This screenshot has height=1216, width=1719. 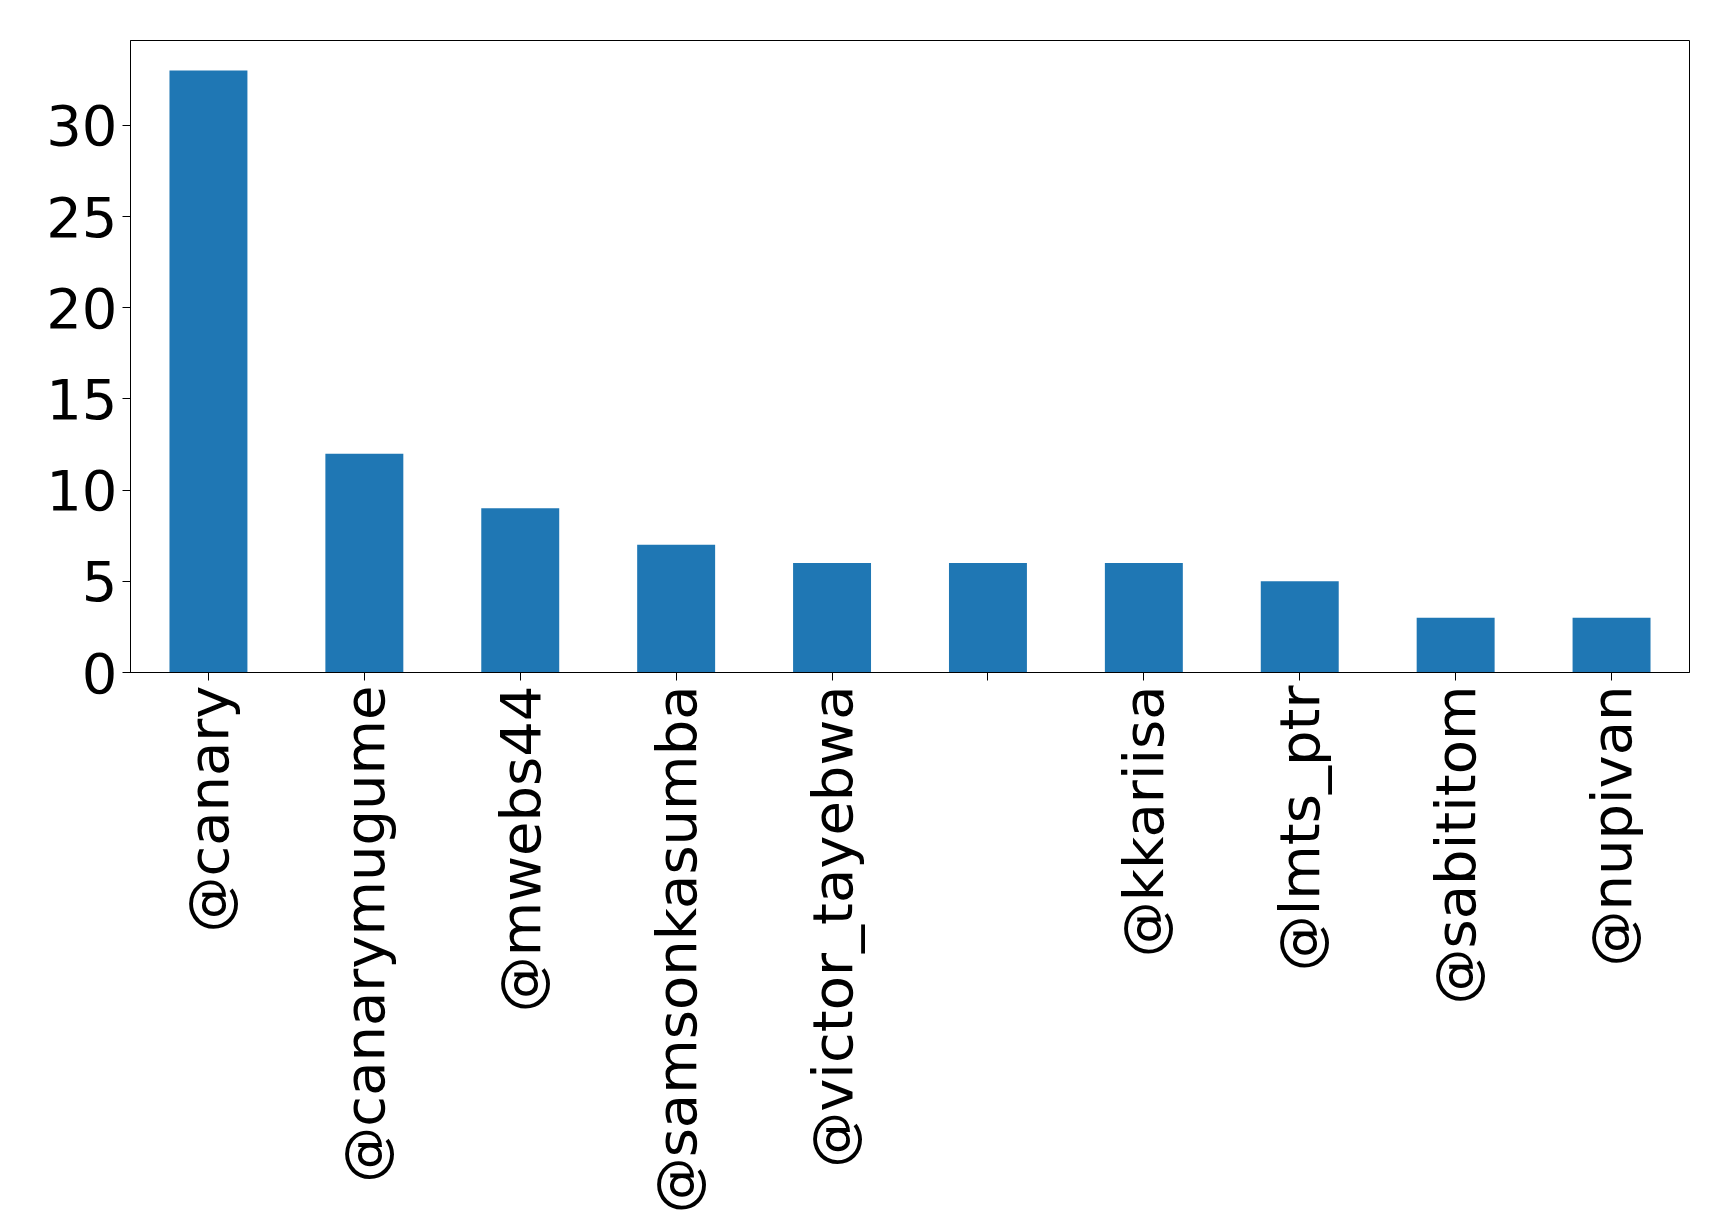 What do you see at coordinates (832, 926) in the screenshot?
I see `x-tick-label: @victor_tayebwa` at bounding box center [832, 926].